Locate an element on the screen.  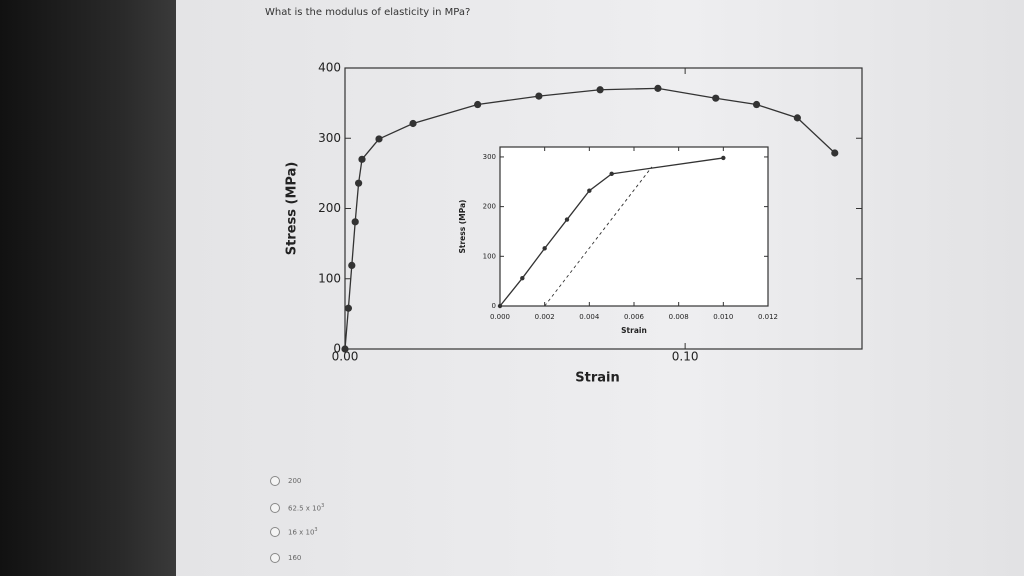
option-label: 160 is located at coordinates (295, 558).